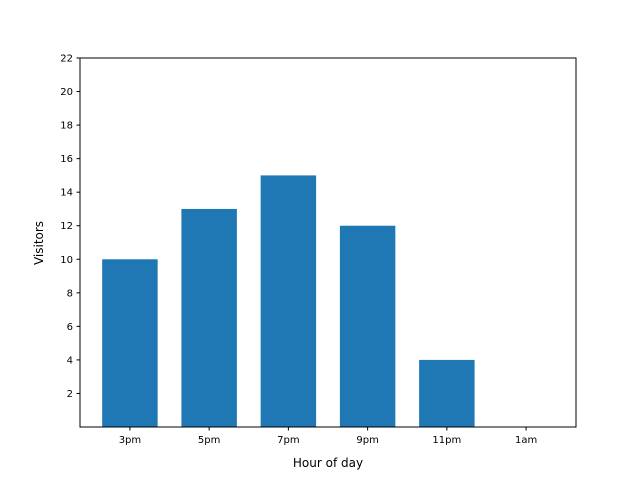 The height and width of the screenshot is (484, 640). What do you see at coordinates (328, 436) in the screenshot?
I see `x-axis-ticks: 3pm 5pm 7pm 9pm 11pm 1am` at bounding box center [328, 436].